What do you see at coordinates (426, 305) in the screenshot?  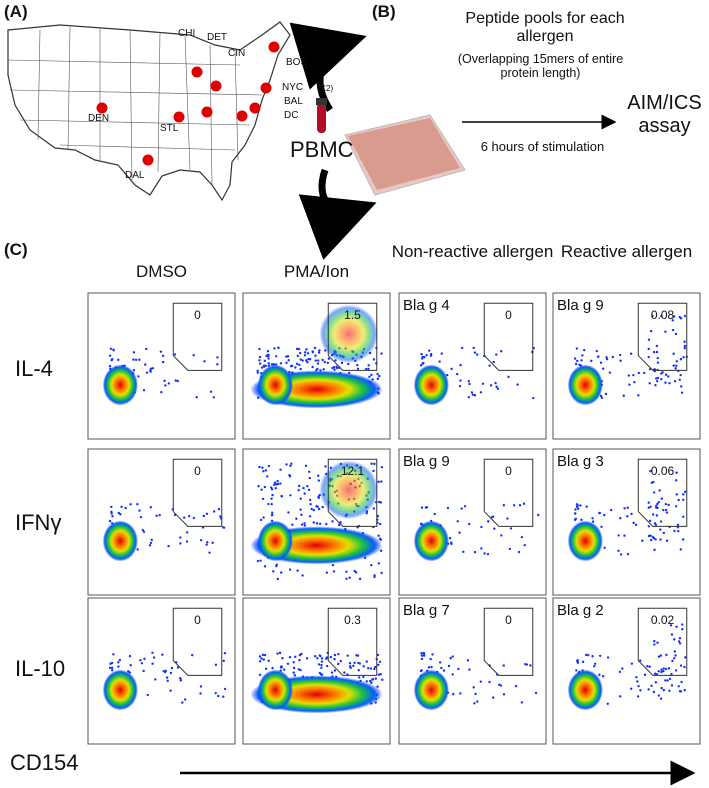 I see `allergen-label: Bla g 4` at bounding box center [426, 305].